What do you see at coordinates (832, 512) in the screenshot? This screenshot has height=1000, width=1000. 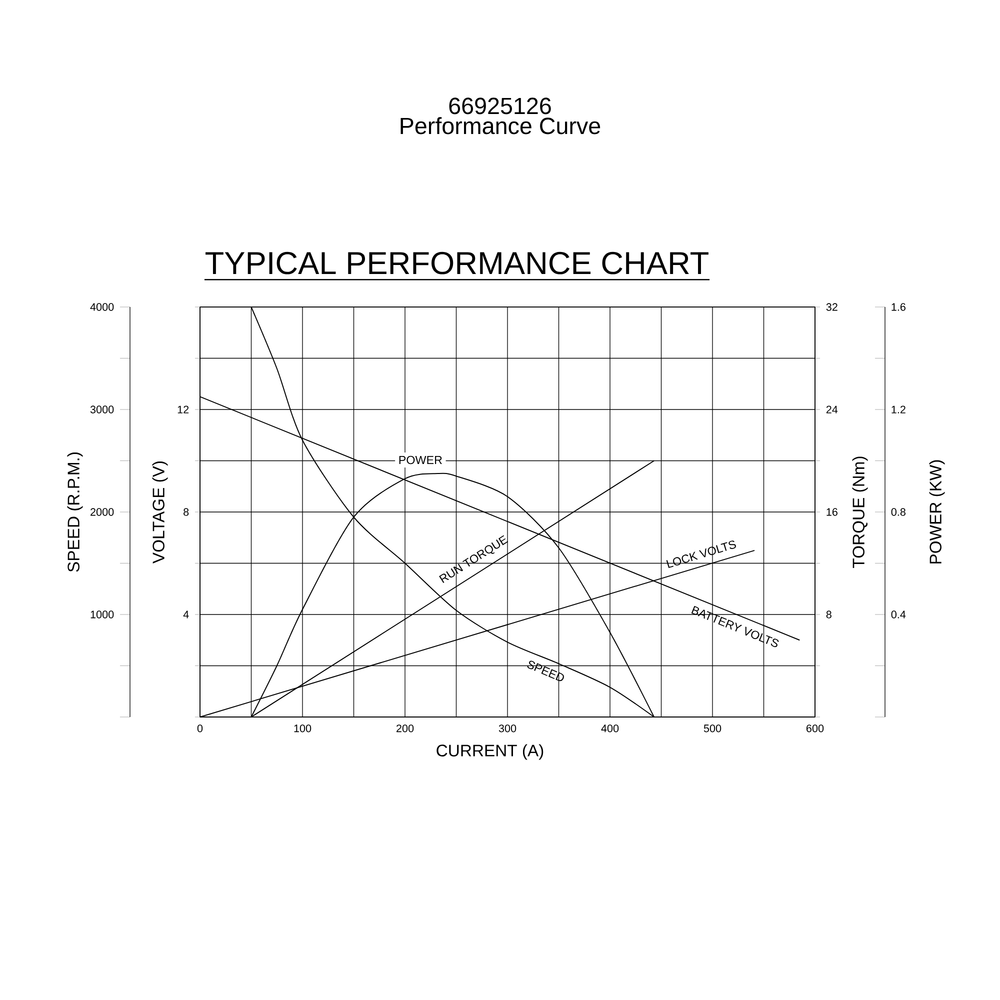 I see `y3-tick-label: 16` at bounding box center [832, 512].